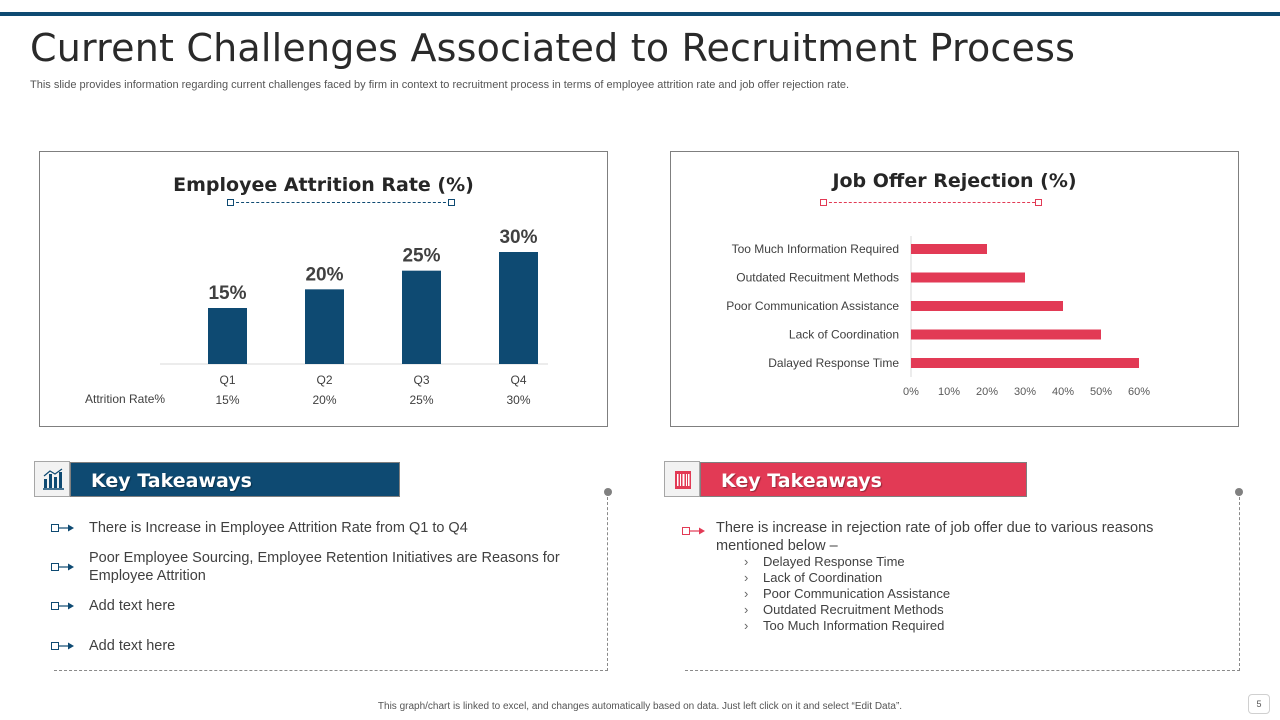 This screenshot has width=1280, height=720. Describe the element at coordinates (227, 380) in the screenshot. I see `x-tick-label: Q1` at that location.